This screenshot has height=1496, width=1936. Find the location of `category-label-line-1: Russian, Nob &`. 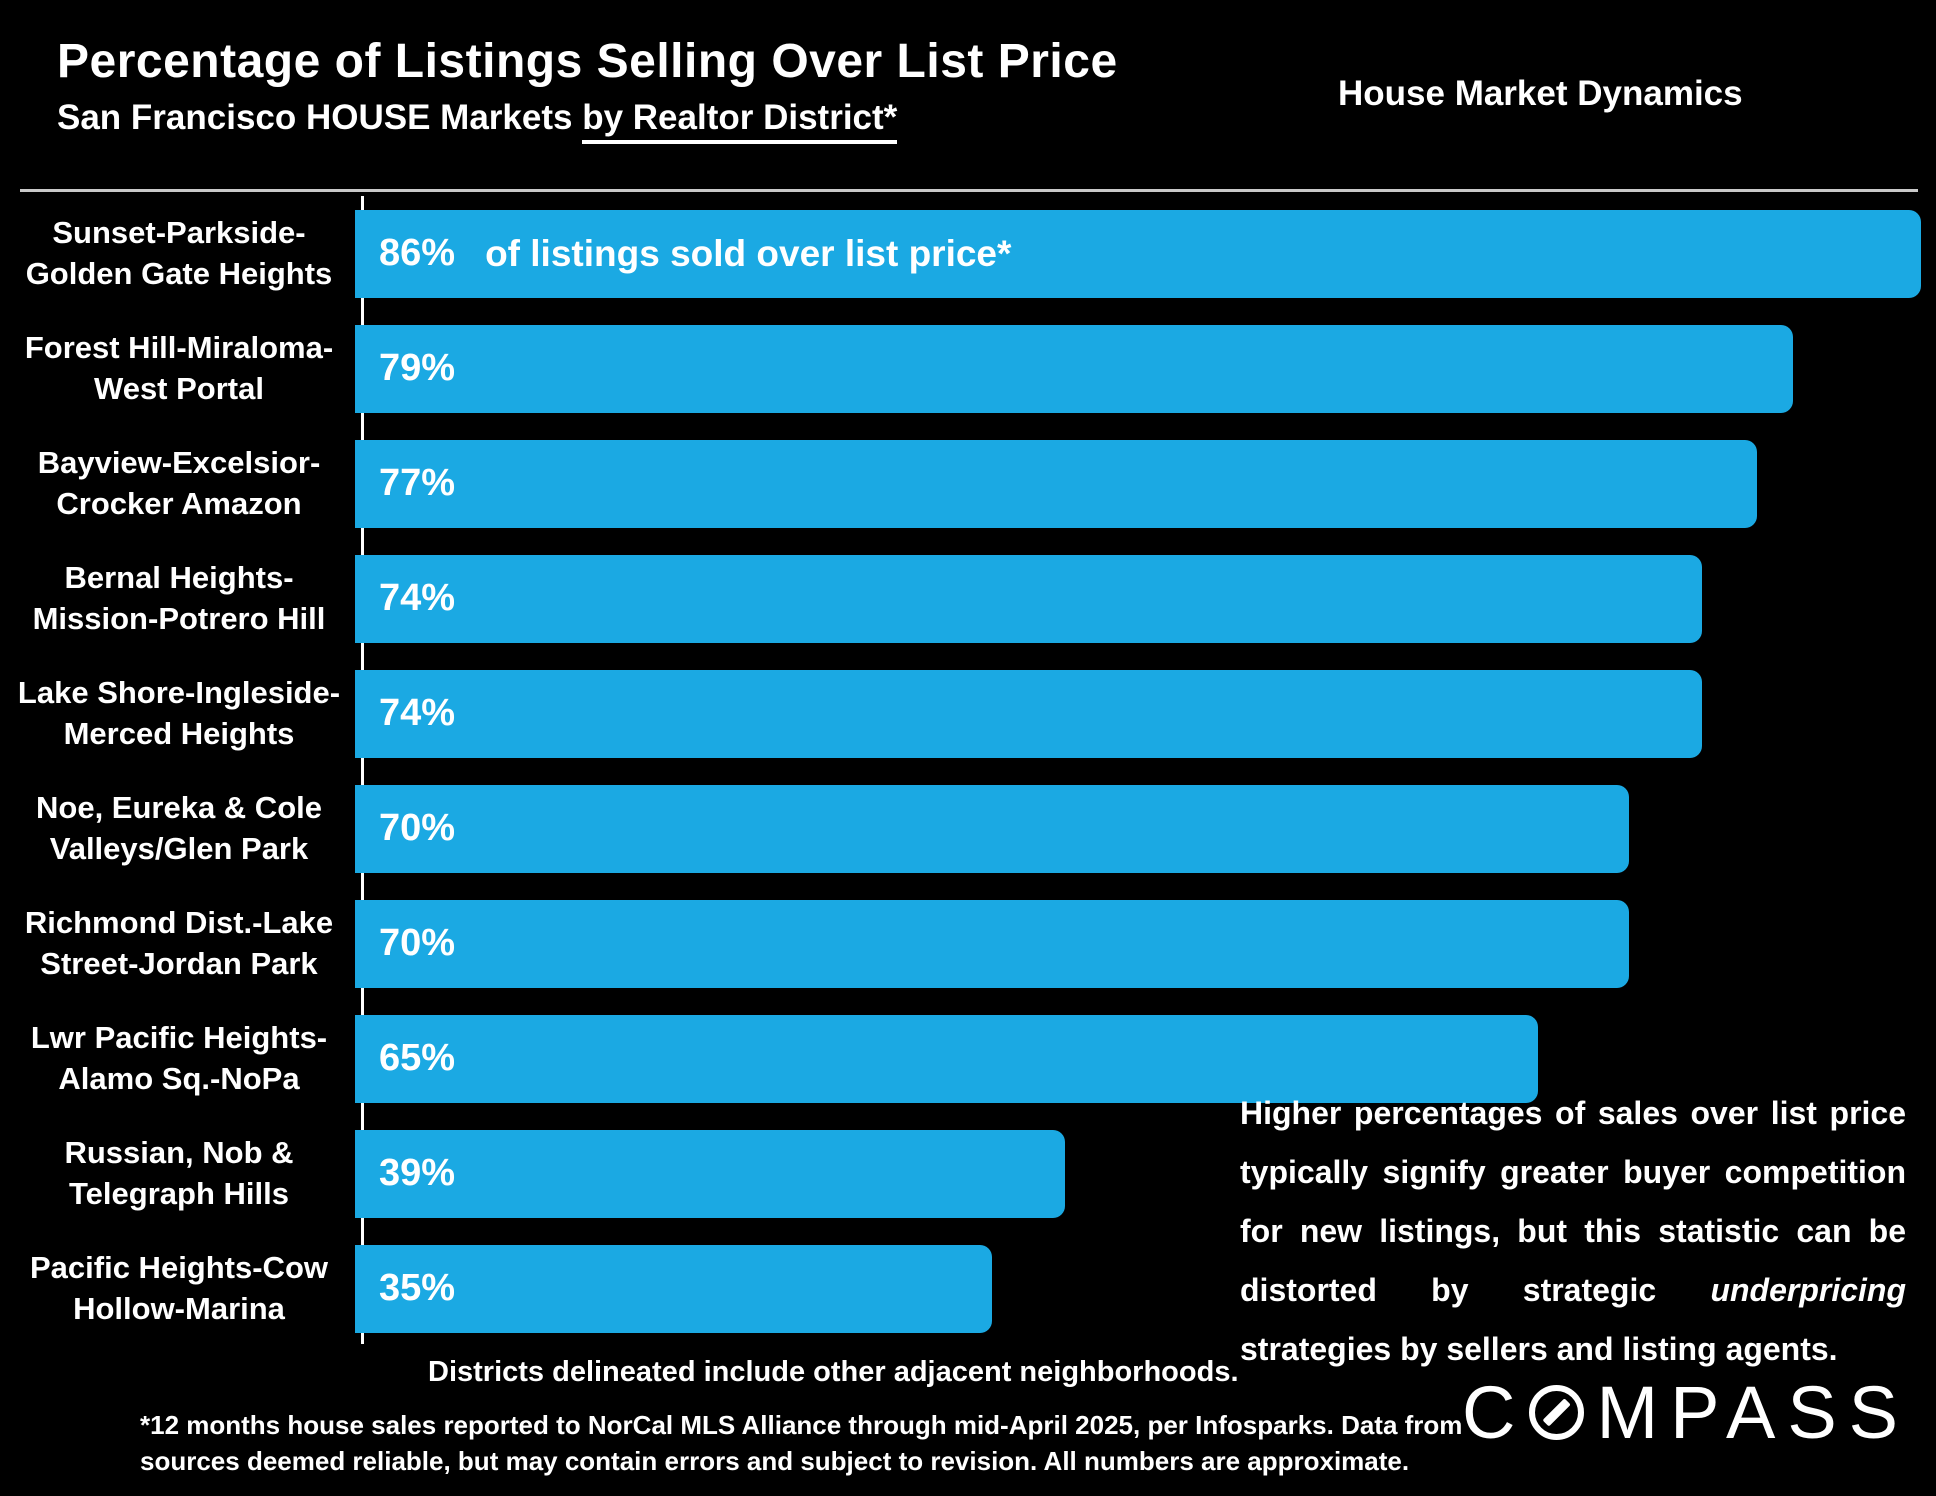

category-label-line-1: Russian, Nob & is located at coordinates (179, 1153).